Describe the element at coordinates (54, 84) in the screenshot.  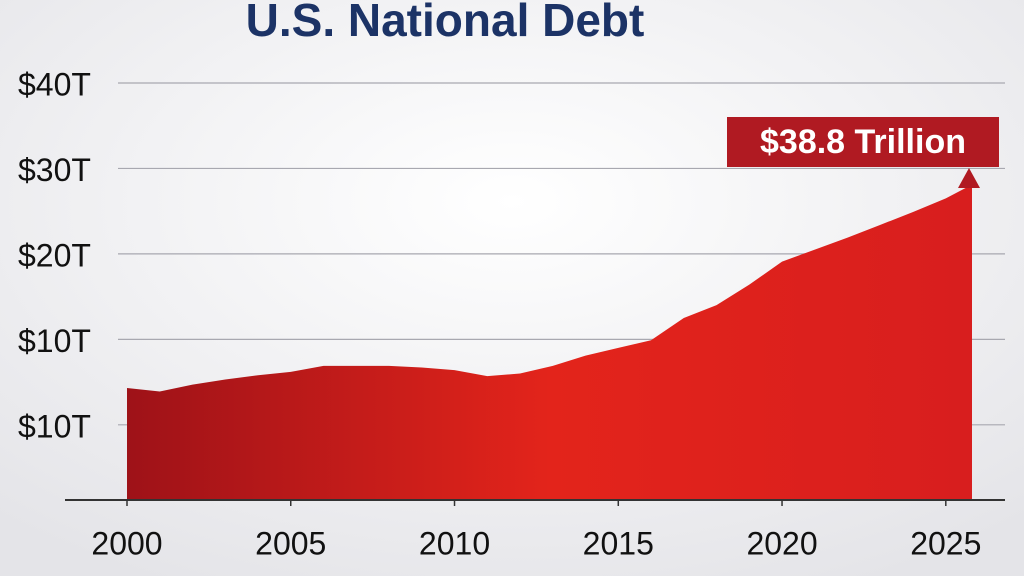
I see `y-tick-label: $40T` at that location.